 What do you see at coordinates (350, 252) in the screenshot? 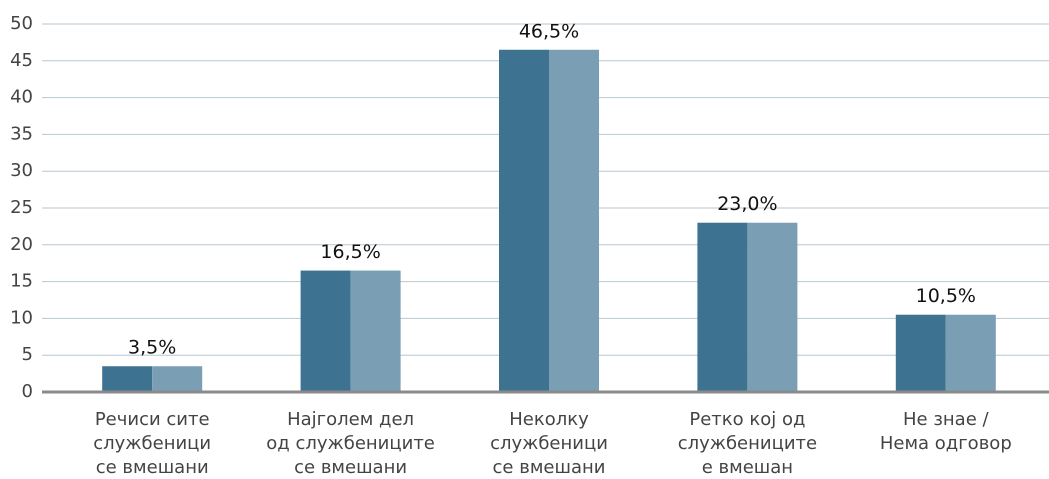
I see `value-label: 16,5%` at bounding box center [350, 252].